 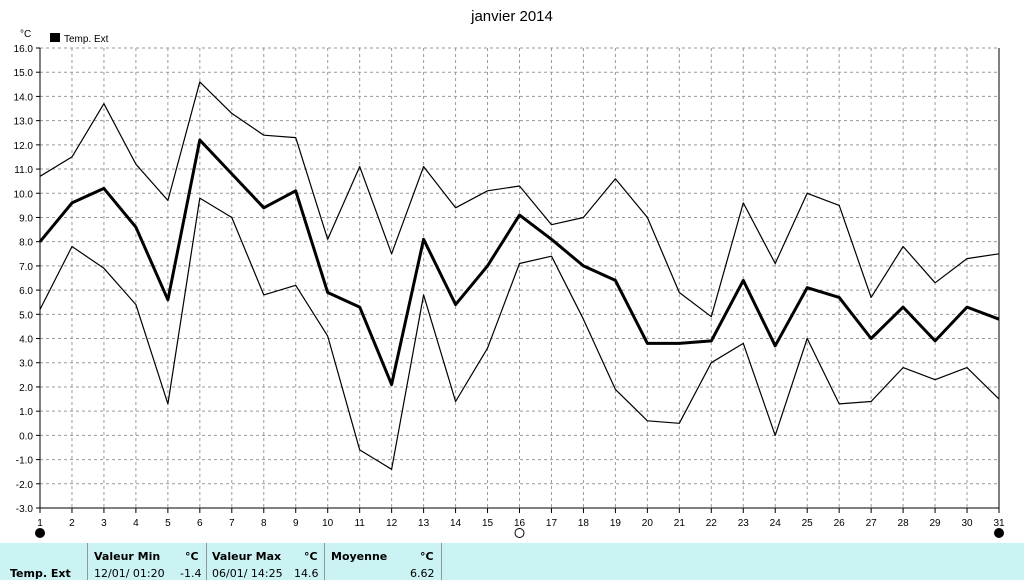 I want to click on x-tick-label: 30, so click(x=967, y=523).